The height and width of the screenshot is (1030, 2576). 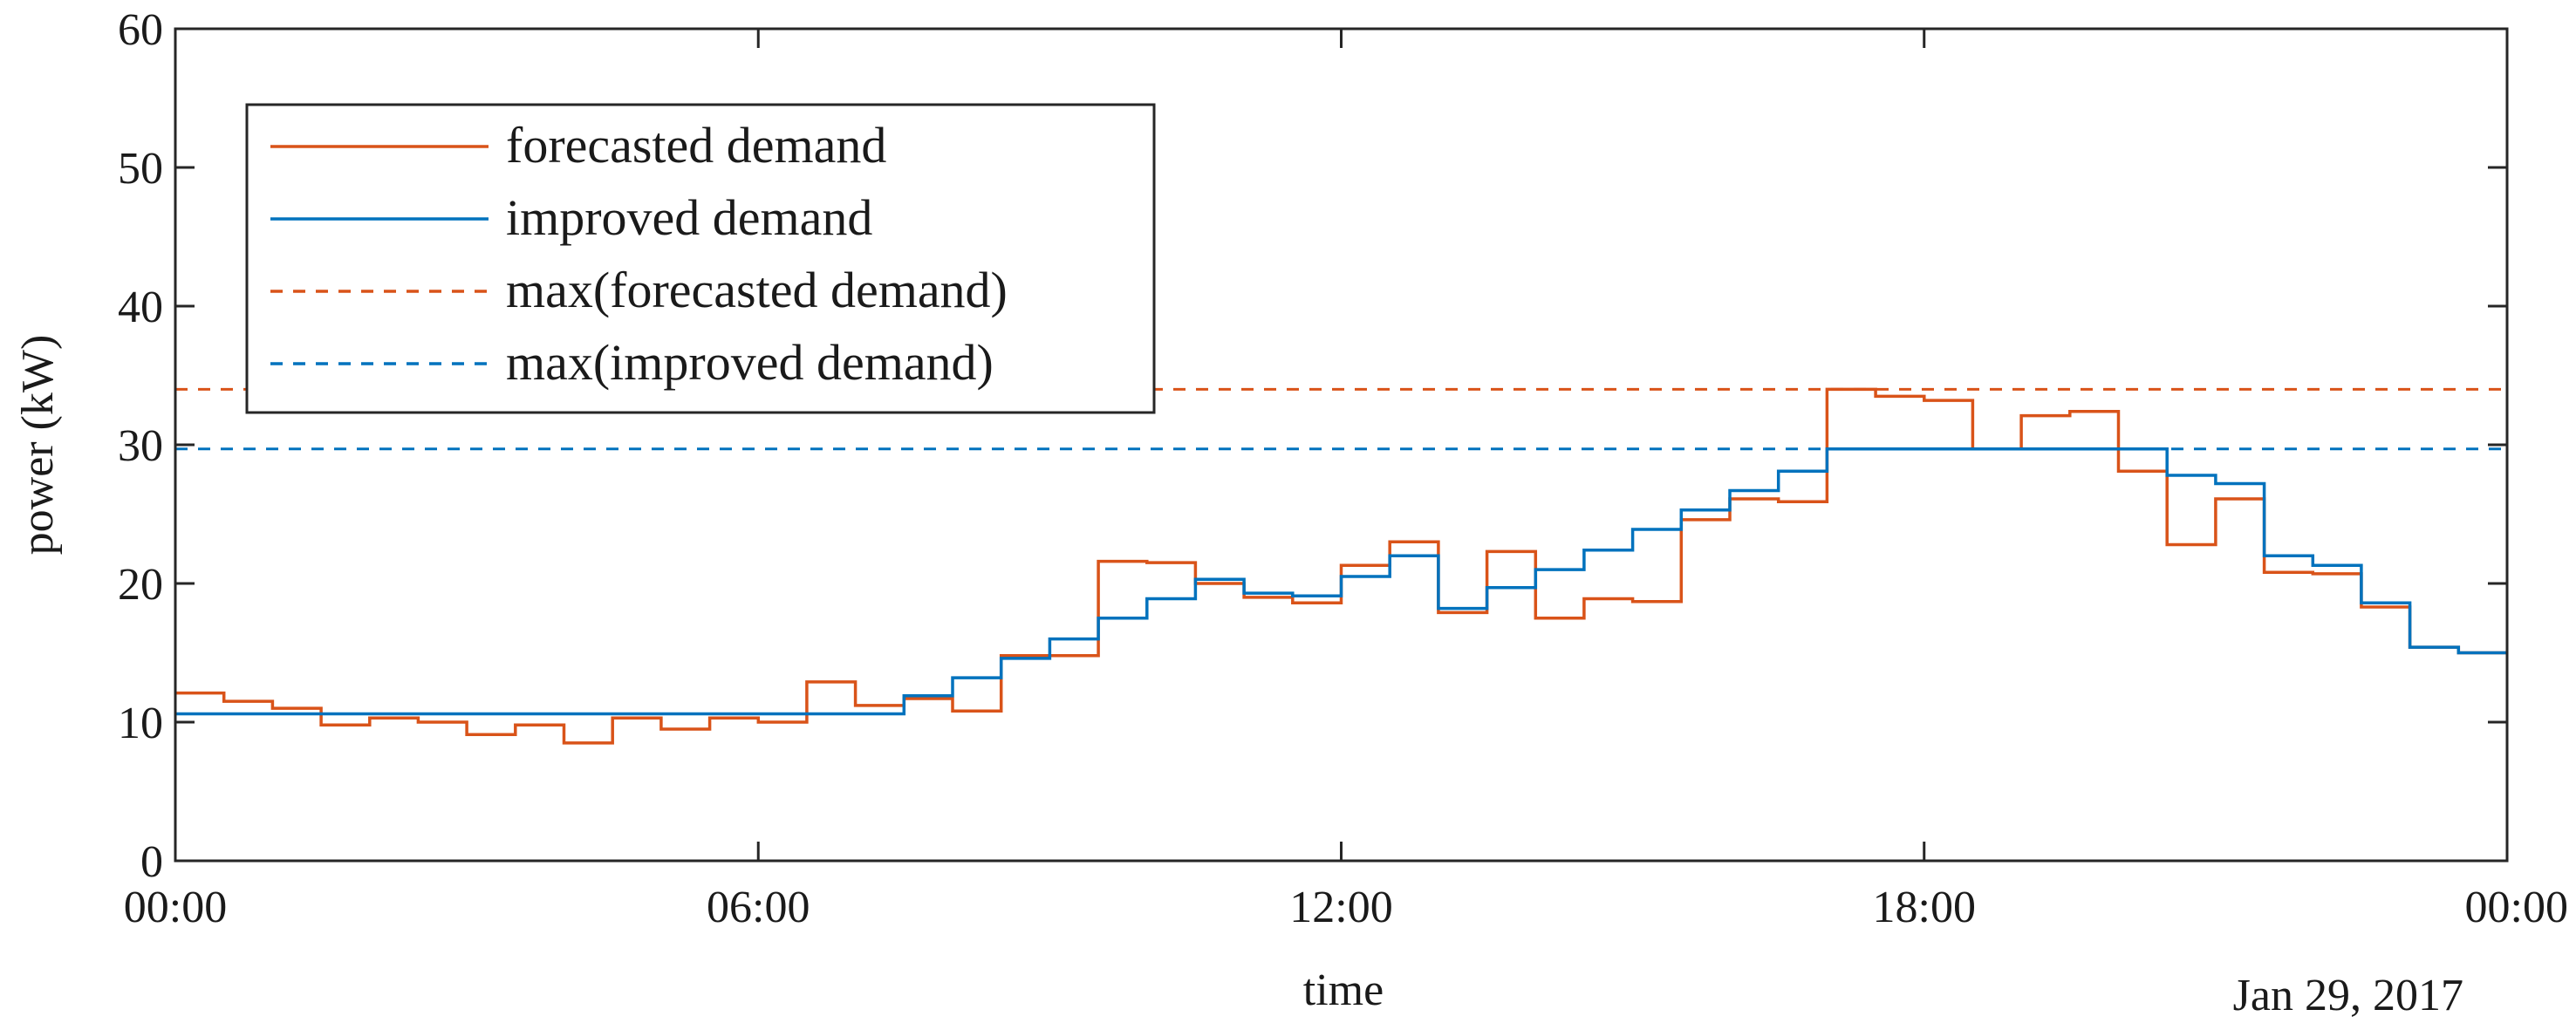 What do you see at coordinates (689, 217) in the screenshot?
I see `legend-label-1: improved demand` at bounding box center [689, 217].